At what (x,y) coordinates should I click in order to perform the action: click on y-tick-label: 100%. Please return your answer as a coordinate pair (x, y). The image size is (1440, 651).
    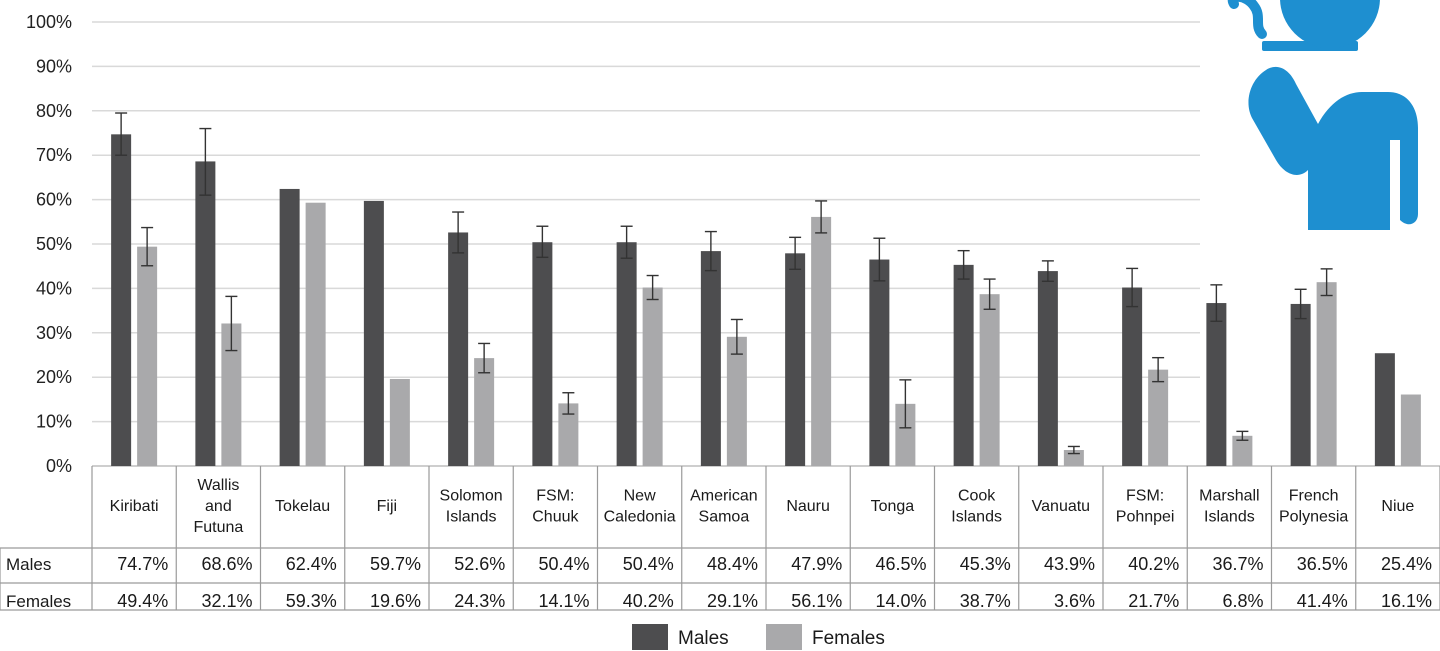
    Looking at the image, I should click on (49, 22).